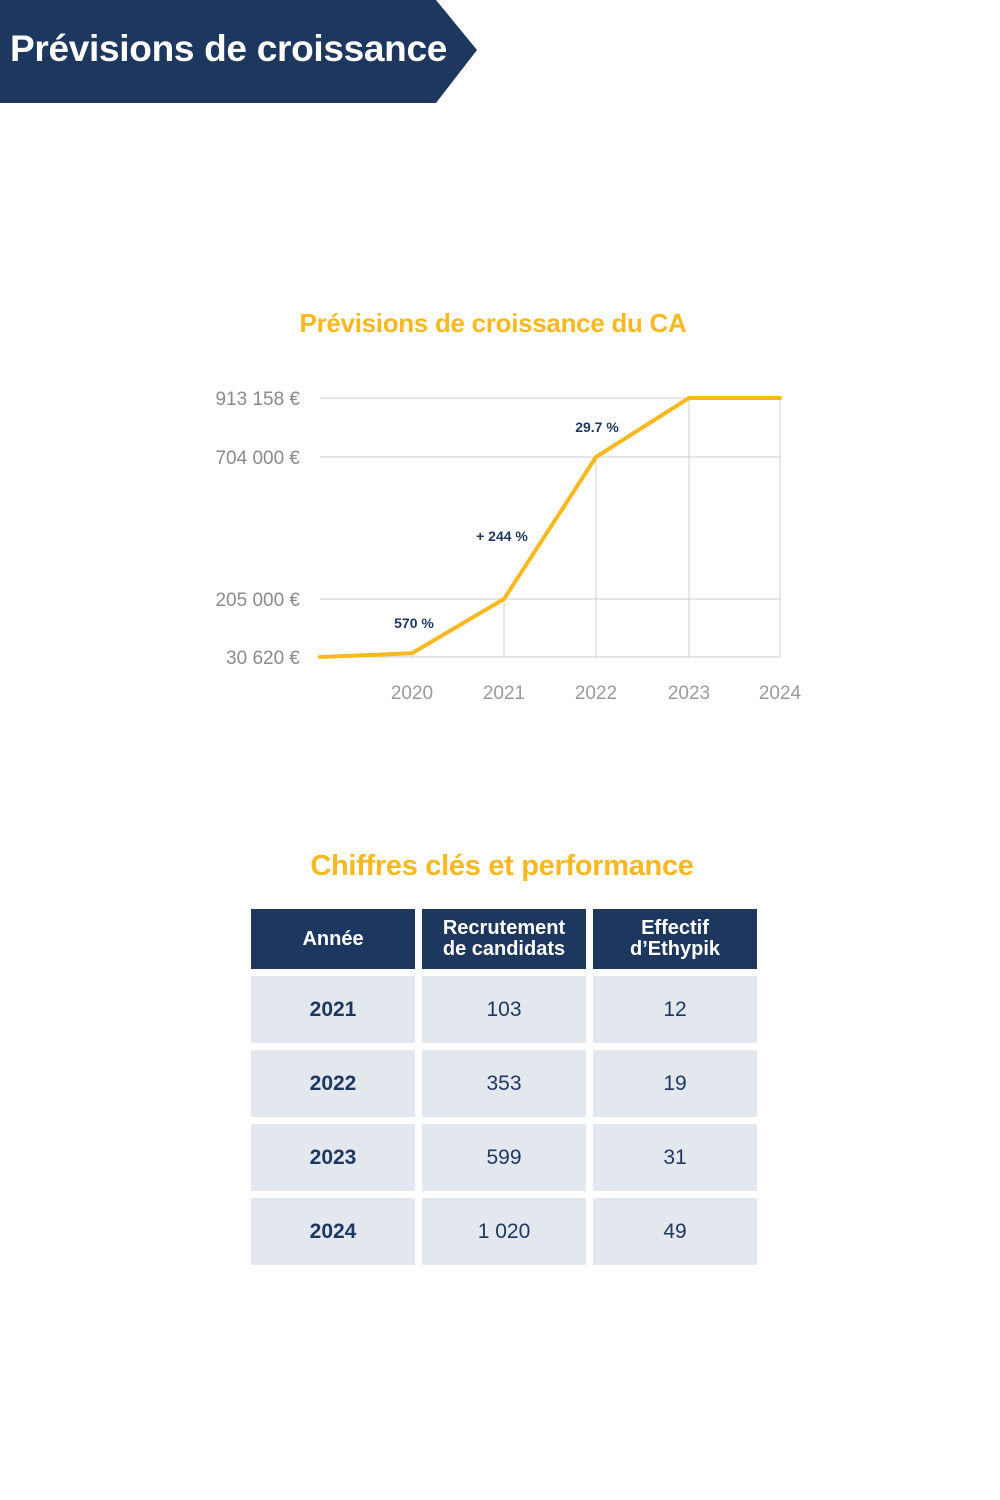 The image size is (1000, 1500). I want to click on x-tick-label: 2024, so click(780, 693).